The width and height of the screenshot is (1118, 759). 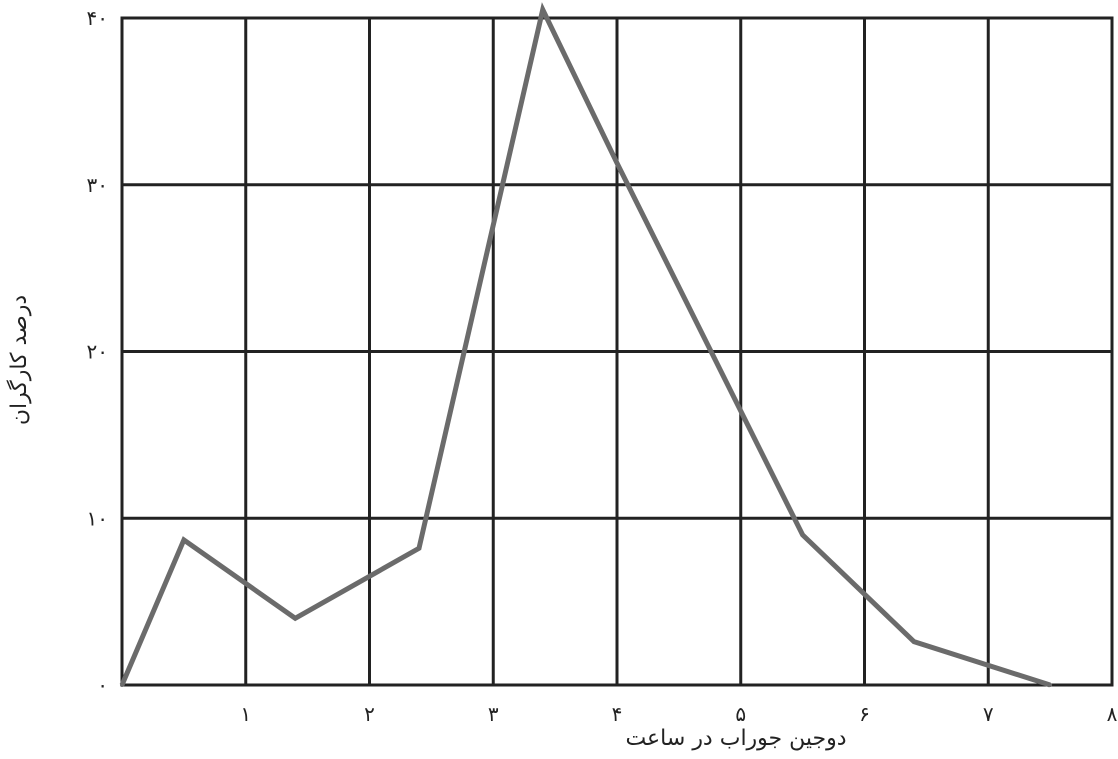 I want to click on y-axis-title: درصد کارگران, so click(x=19, y=360).